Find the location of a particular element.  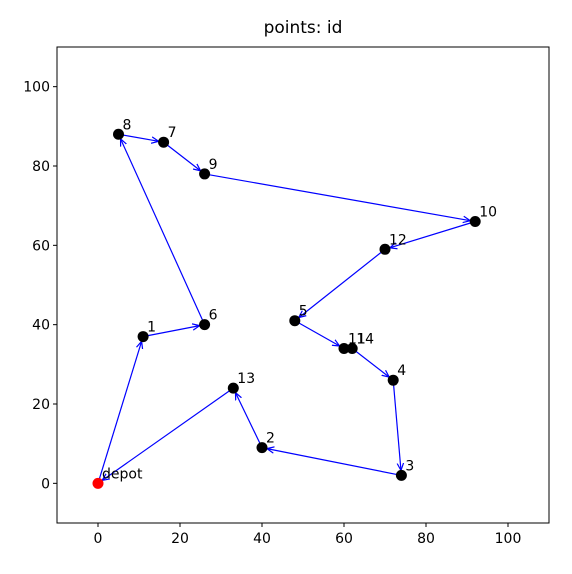

point-label: 7 is located at coordinates (172, 133).